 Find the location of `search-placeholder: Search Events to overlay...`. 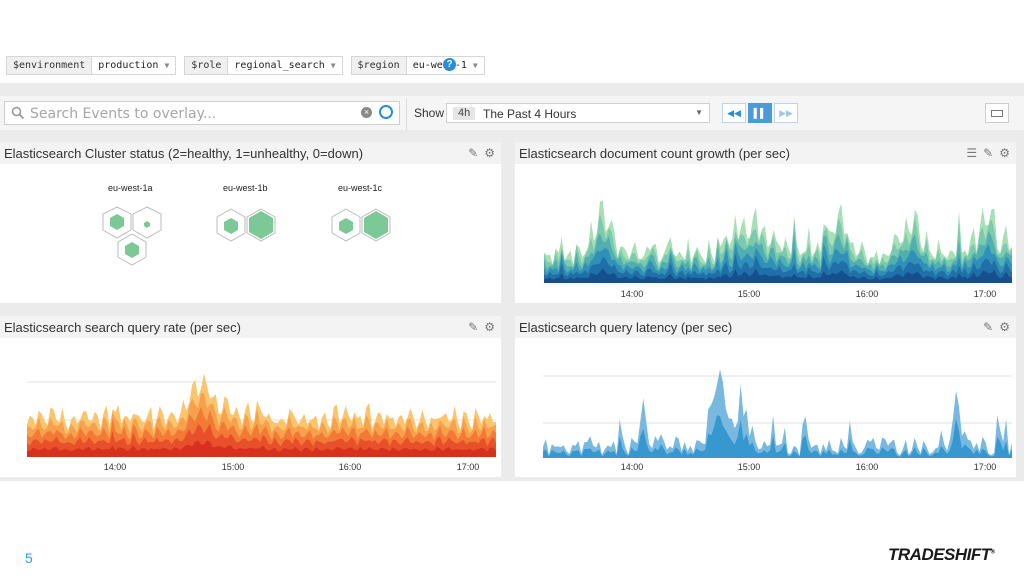

search-placeholder: Search Events to overlay... is located at coordinates (123, 114).